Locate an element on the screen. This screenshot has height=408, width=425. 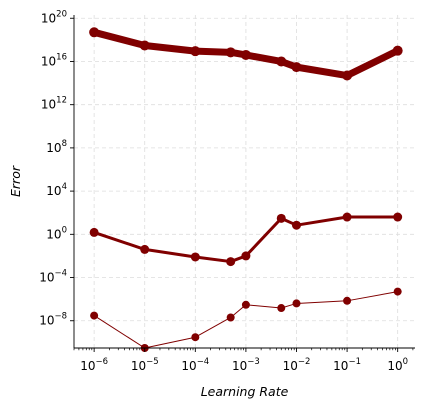
y-ticks: 10⁻⁸ 10⁻⁴ 10⁰ 10⁴ 10⁸ 10¹² 10¹⁶ 10²⁰ is located at coordinates (56, 168).